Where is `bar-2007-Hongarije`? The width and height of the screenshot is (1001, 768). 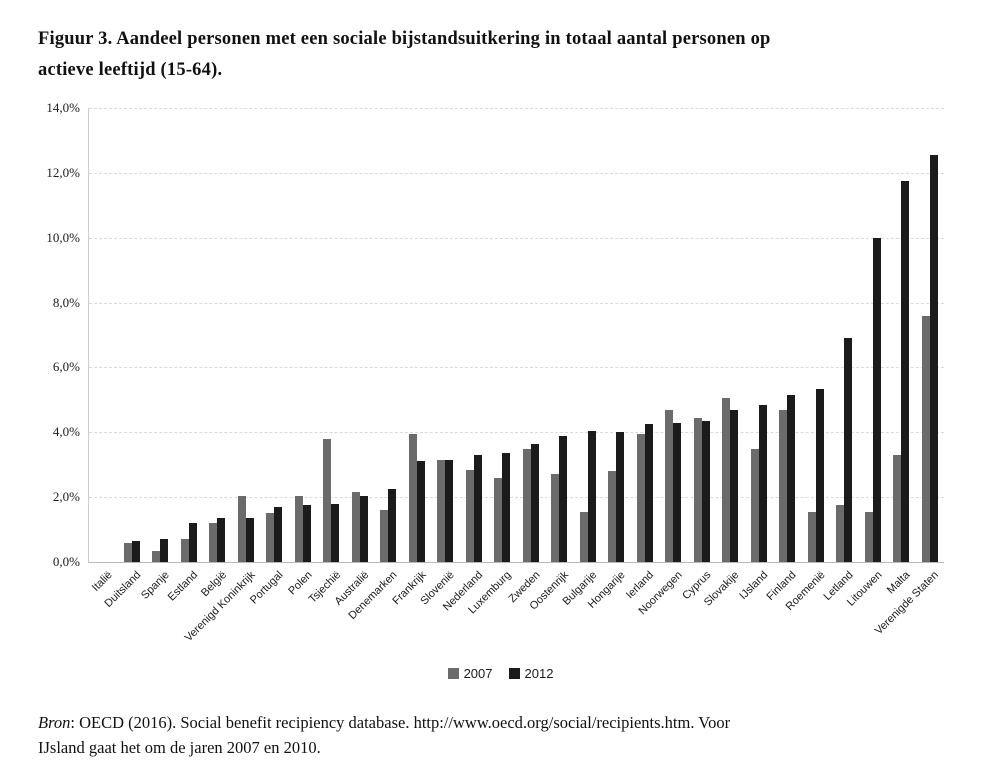 bar-2007-Hongarije is located at coordinates (612, 516).